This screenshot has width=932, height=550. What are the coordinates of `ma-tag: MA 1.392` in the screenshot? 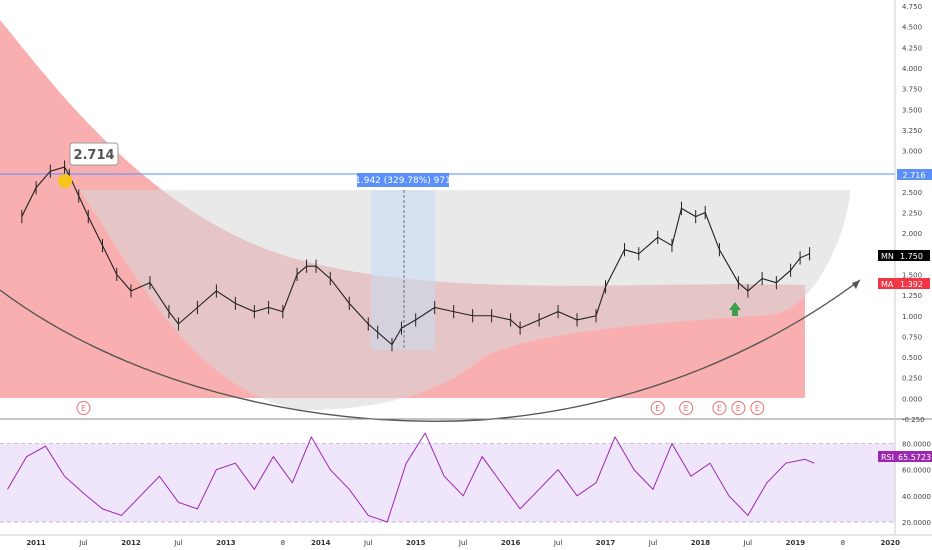 It's located at (904, 283).